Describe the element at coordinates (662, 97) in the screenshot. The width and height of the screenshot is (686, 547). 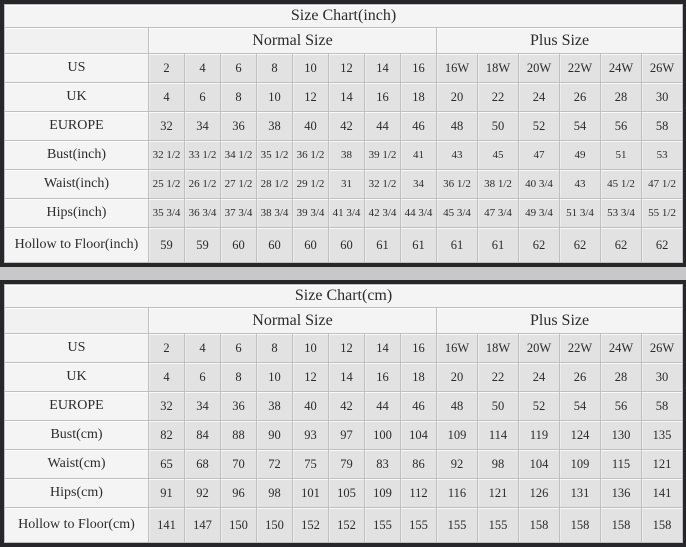
I see `size-value-cell: 30` at that location.